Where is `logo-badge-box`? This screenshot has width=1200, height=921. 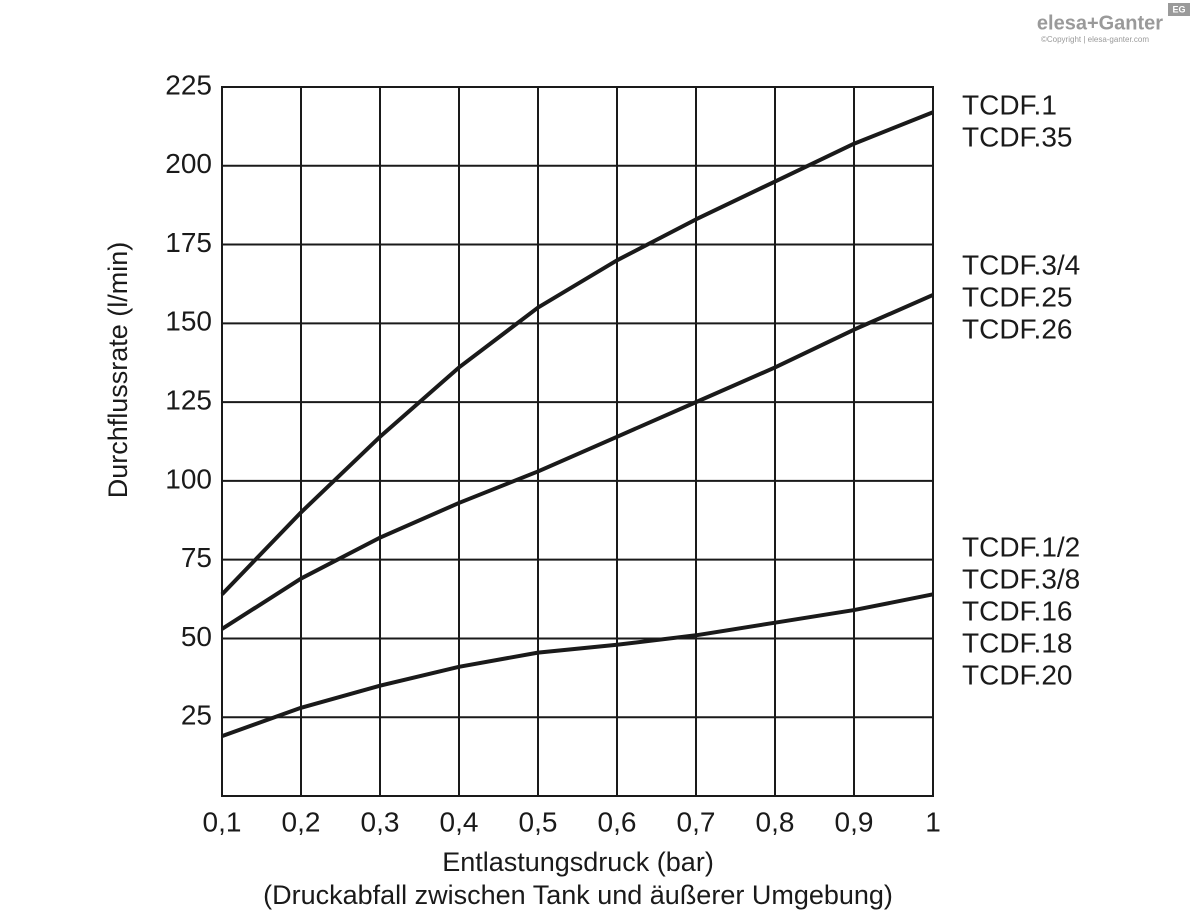 logo-badge-box is located at coordinates (1179, 9).